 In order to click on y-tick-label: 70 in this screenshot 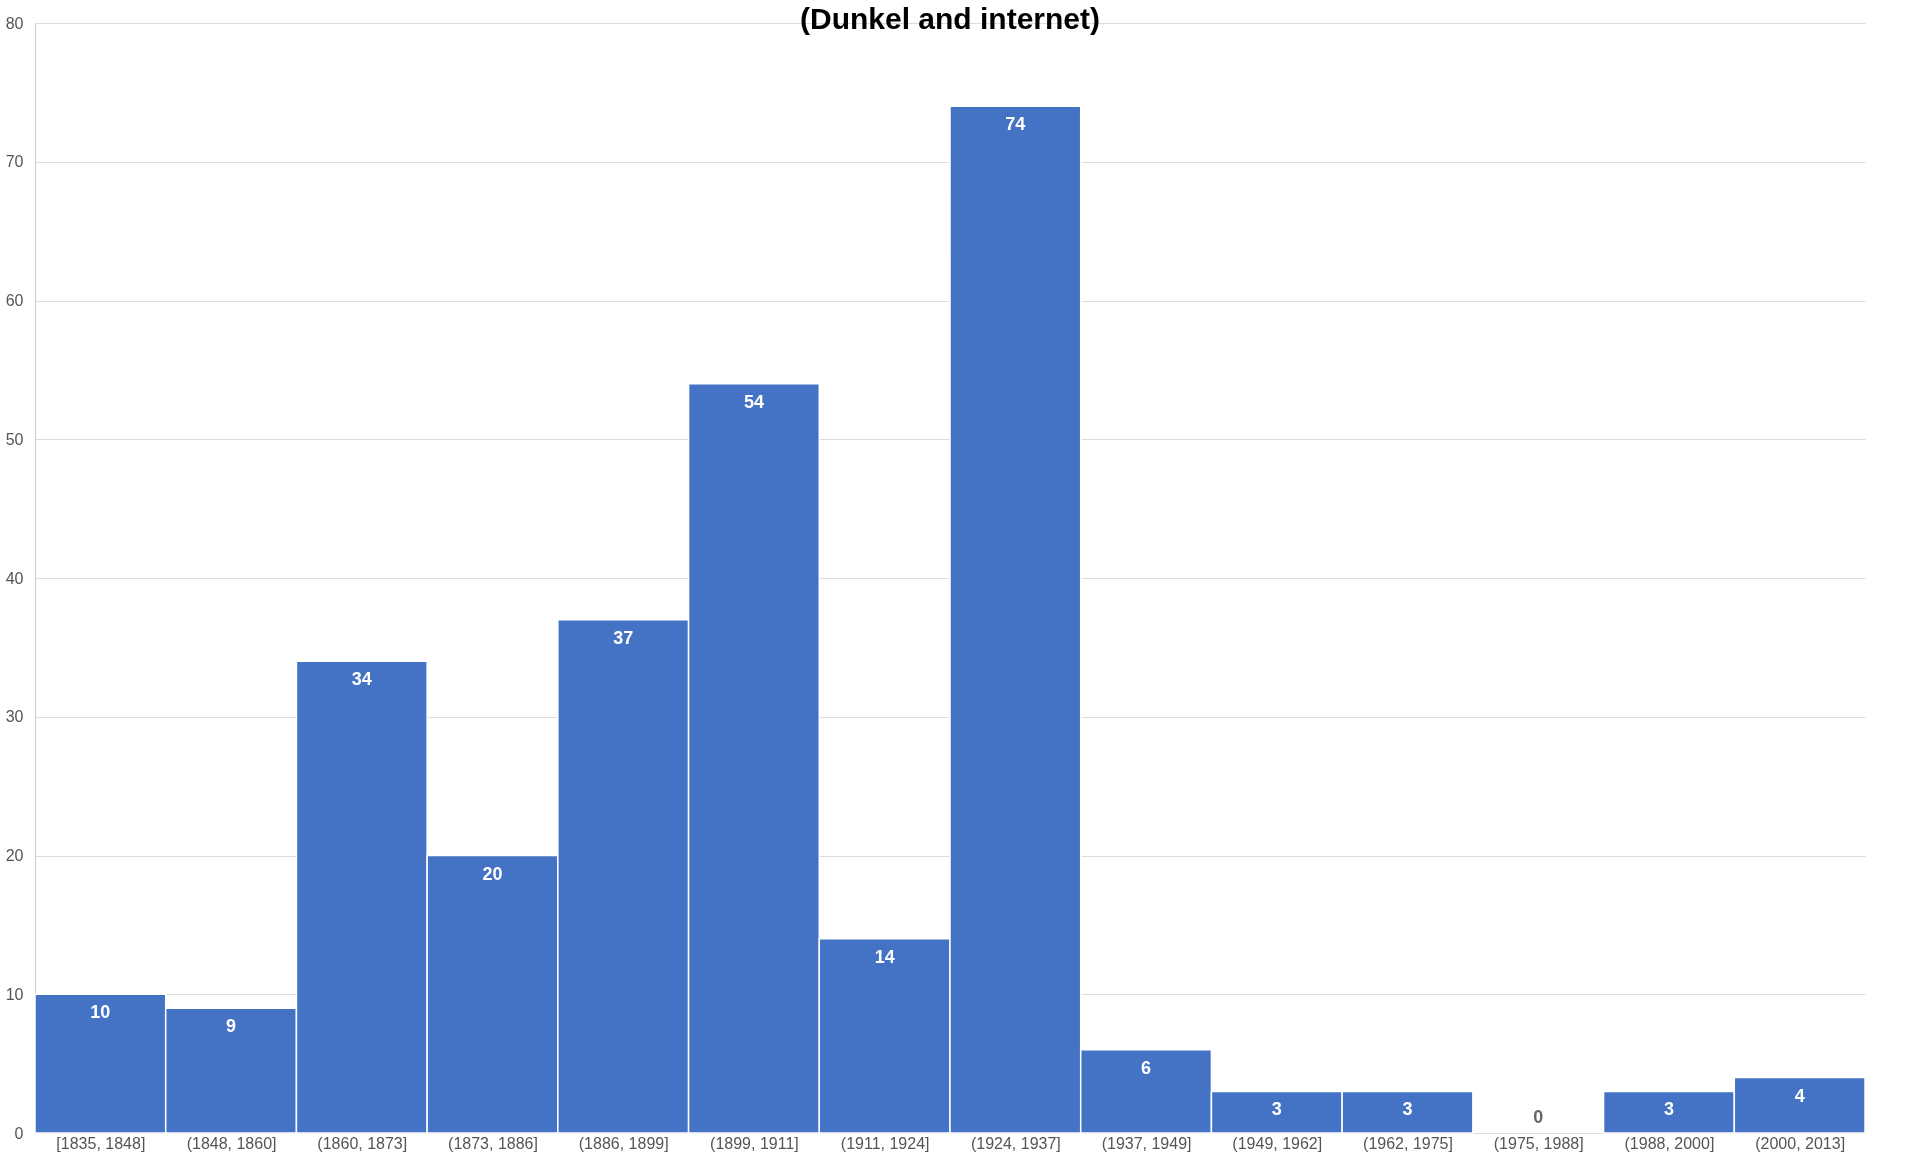, I will do `click(14, 162)`.